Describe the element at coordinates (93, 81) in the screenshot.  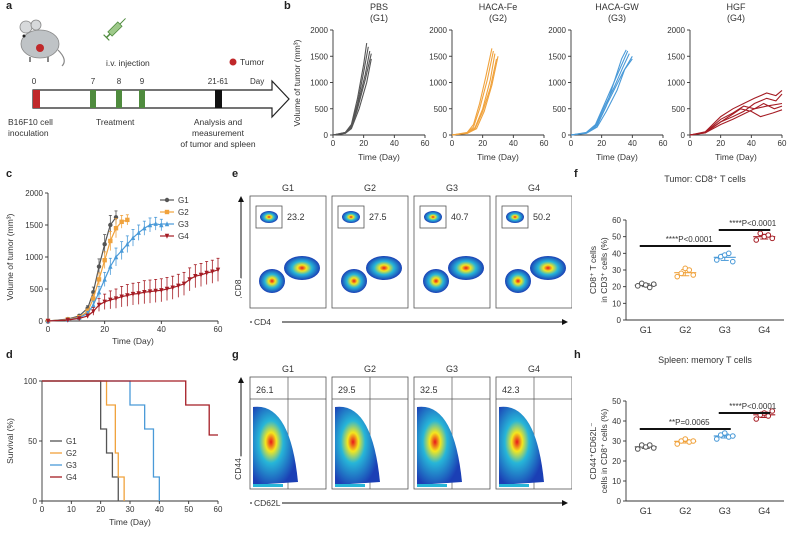
I see `timeline-tick-7: 7` at that location.